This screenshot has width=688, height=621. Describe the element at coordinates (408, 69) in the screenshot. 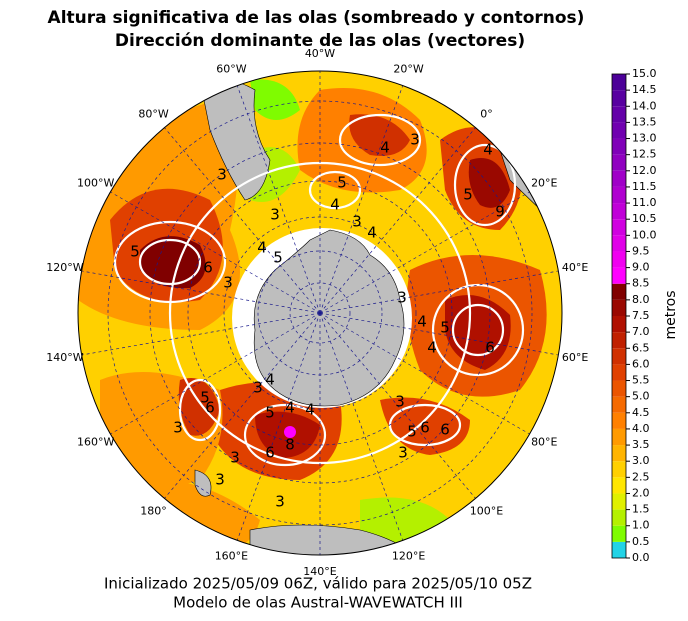

I see `longitude-label: 20°W` at that location.